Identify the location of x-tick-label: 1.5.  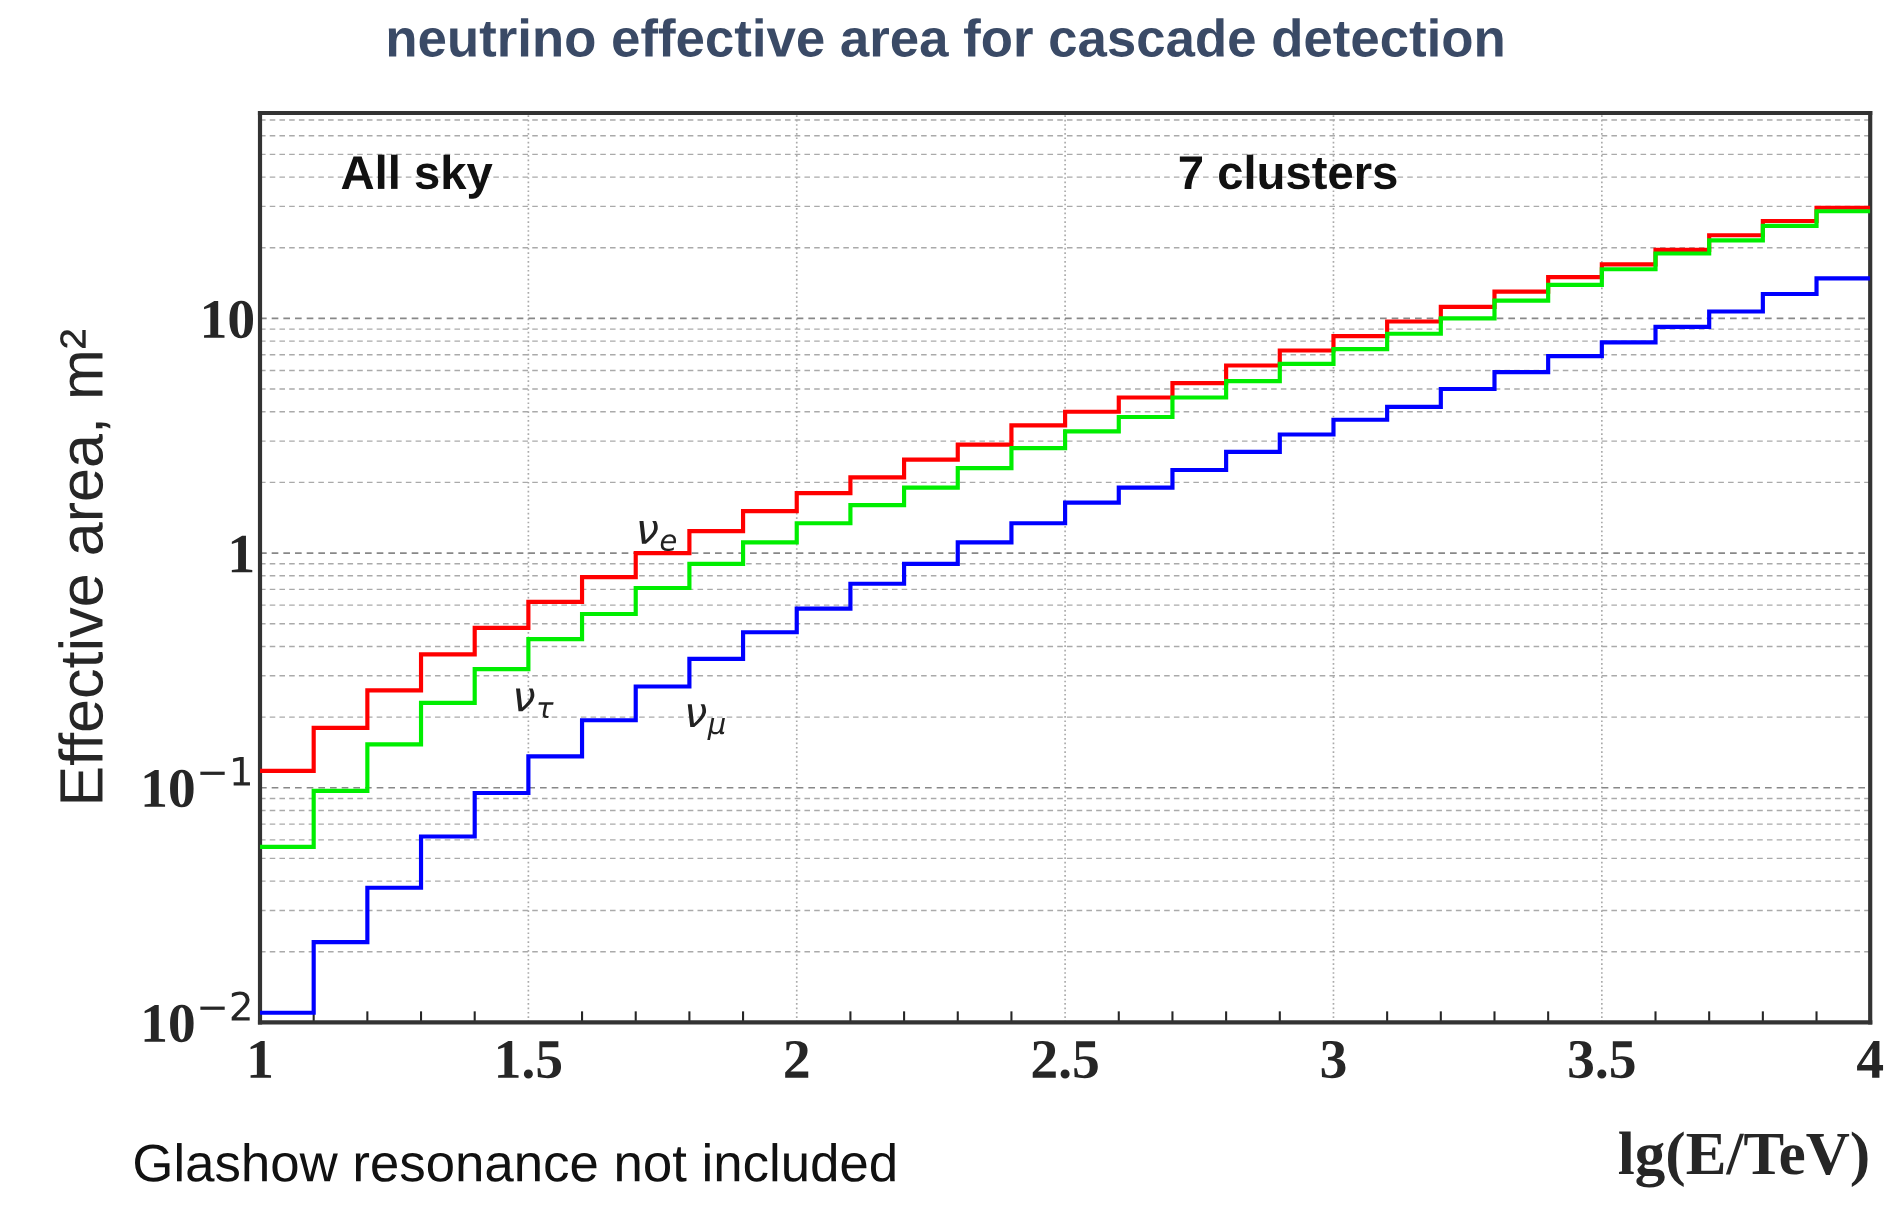
(530, 1059).